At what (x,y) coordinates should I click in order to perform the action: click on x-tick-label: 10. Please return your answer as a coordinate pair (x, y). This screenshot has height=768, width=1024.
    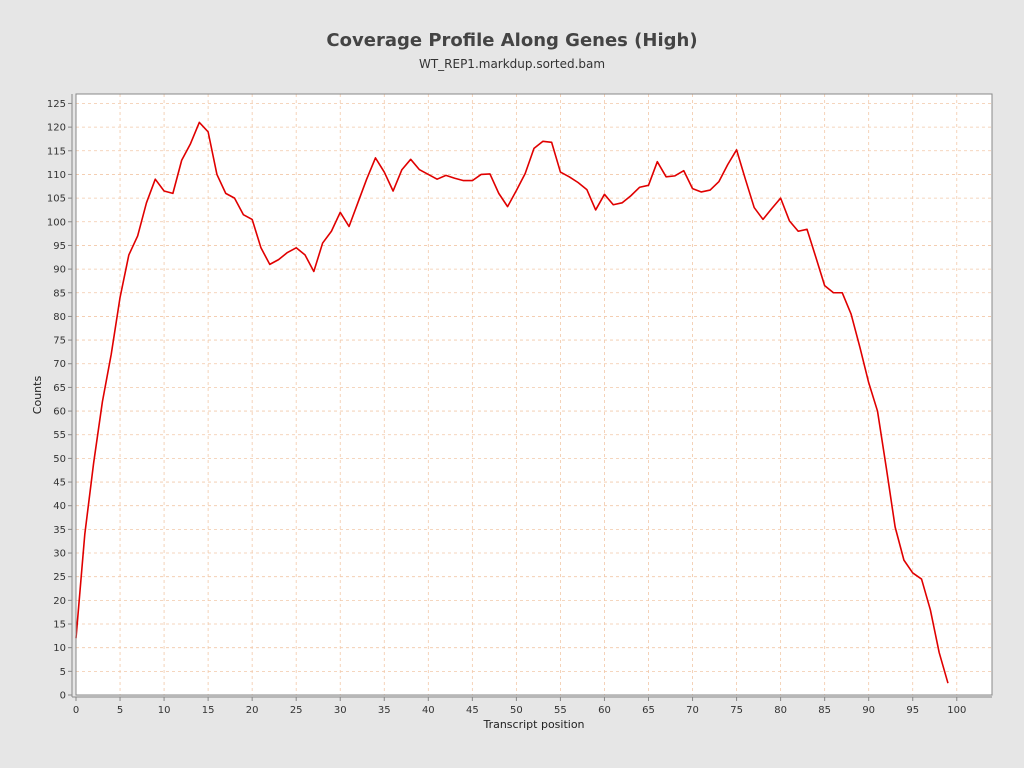
    Looking at the image, I should click on (164, 710).